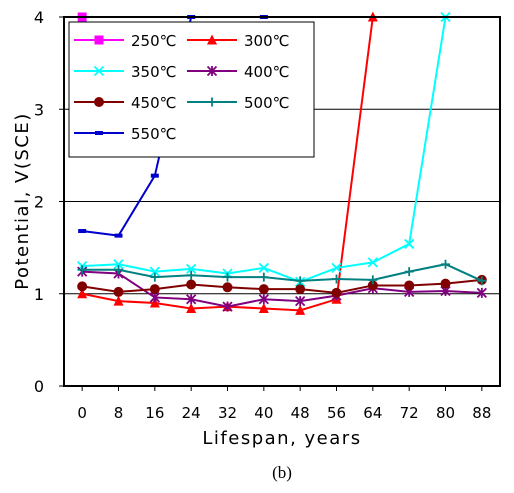 The image size is (514, 493). I want to click on x-tick-label: 16, so click(154, 413).